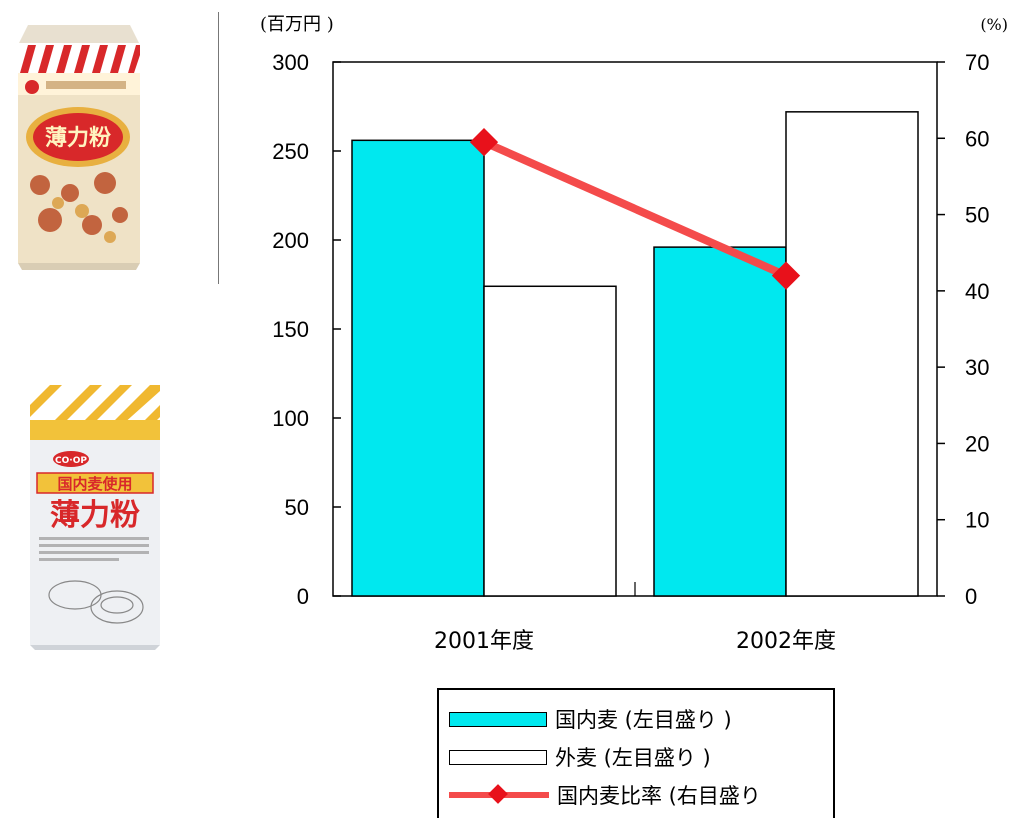 The height and width of the screenshot is (818, 1013). I want to click on legend-item-foreign: 外麦 (左目盛り ), so click(580, 757).